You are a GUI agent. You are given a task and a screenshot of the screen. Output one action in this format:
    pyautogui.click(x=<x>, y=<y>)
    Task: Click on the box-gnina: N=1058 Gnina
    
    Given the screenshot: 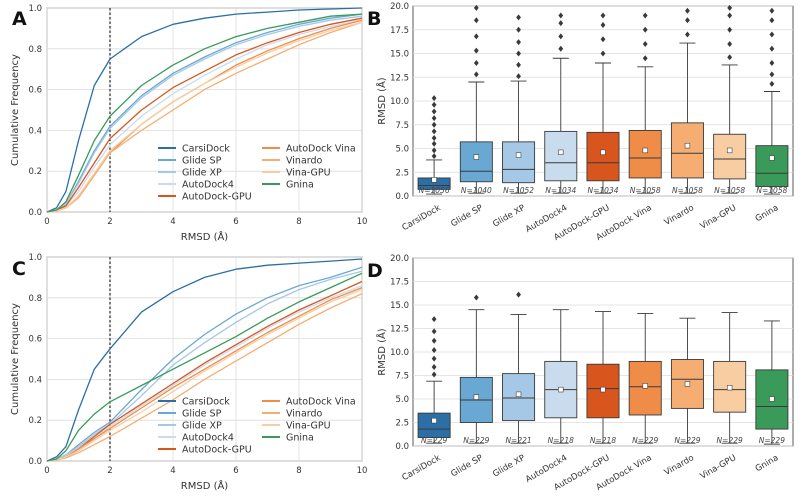 What is the action you would take?
    pyautogui.click(x=771, y=115)
    